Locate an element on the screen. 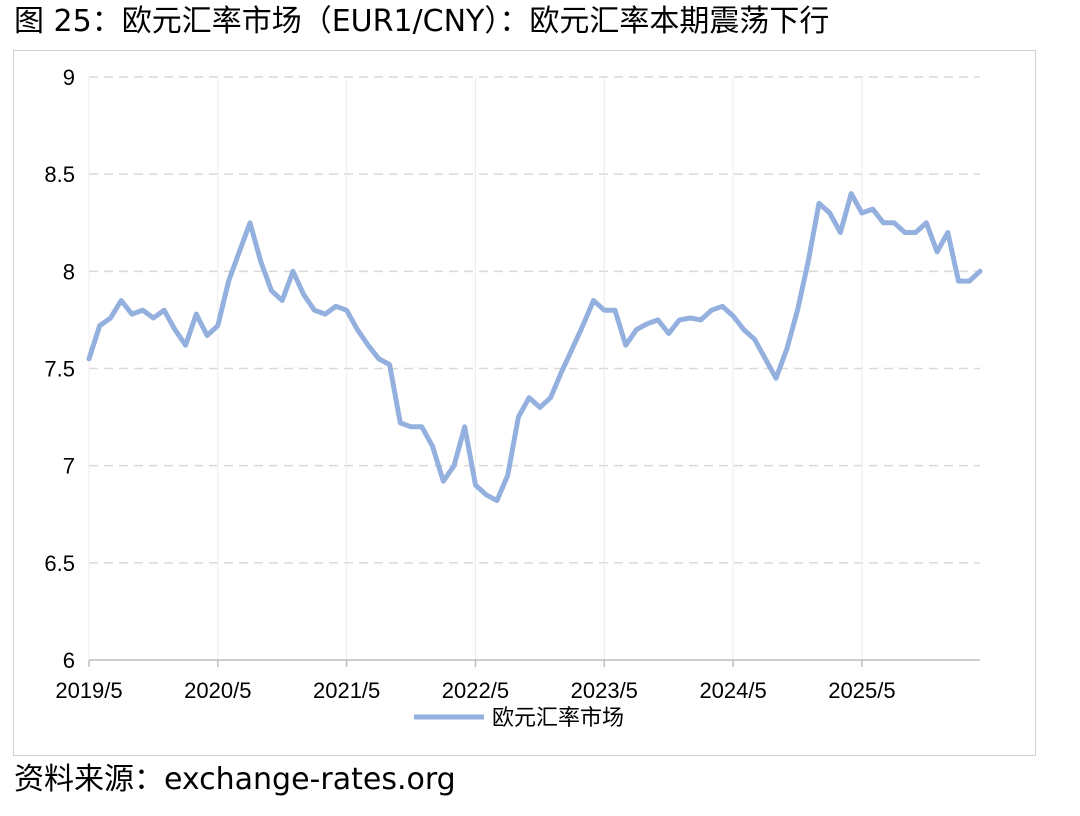 The image size is (1080, 816). x-tick-label: 2019/5 is located at coordinates (88, 690).